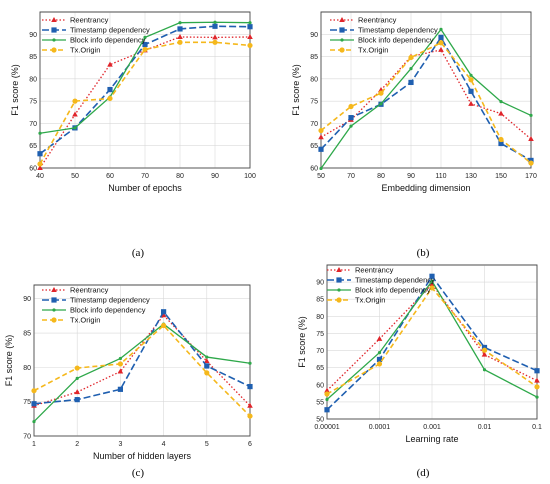 This screenshot has height=484, width=550. Describe the element at coordinates (110, 300) in the screenshot. I see `legend-label: Timestamp dependency` at that location.